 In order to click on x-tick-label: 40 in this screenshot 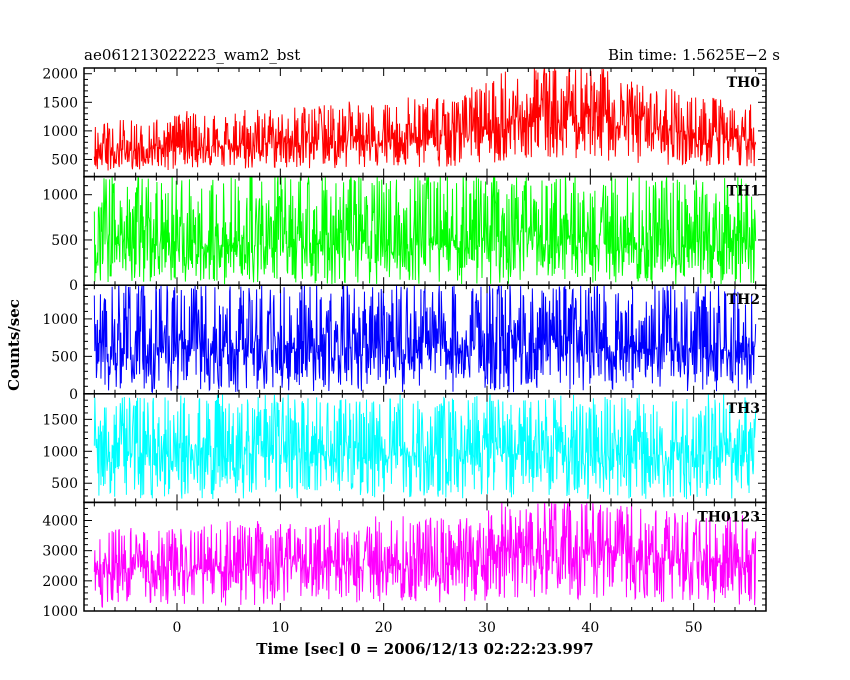, I will do `click(590, 628)`.